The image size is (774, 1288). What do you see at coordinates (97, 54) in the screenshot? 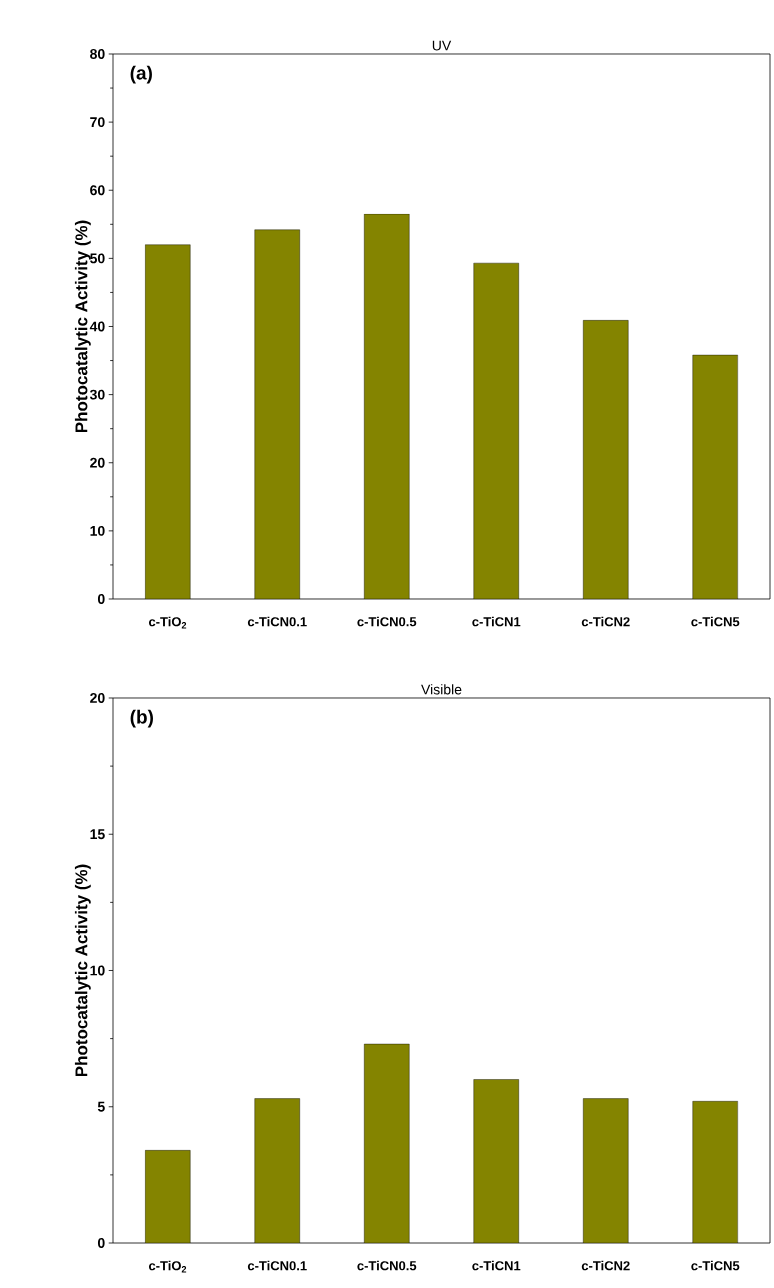
I see `y-tick-label: 80` at bounding box center [97, 54].